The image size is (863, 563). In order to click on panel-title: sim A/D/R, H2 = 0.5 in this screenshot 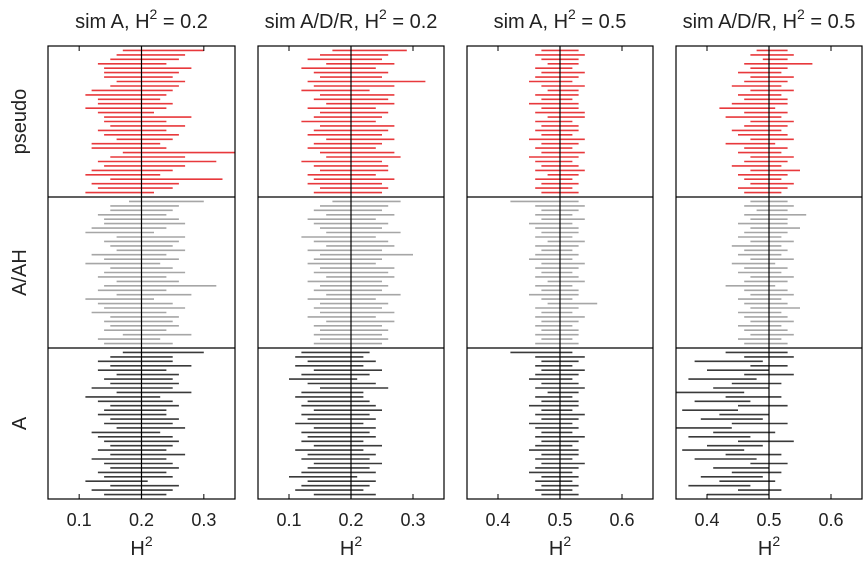, I will do `click(769, 19)`.